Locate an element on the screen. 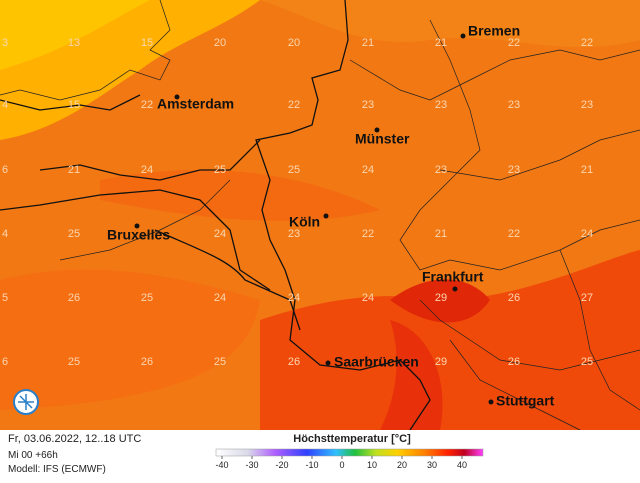 This screenshot has height=483, width=640. city-label: Bruxelles is located at coordinates (138, 235).